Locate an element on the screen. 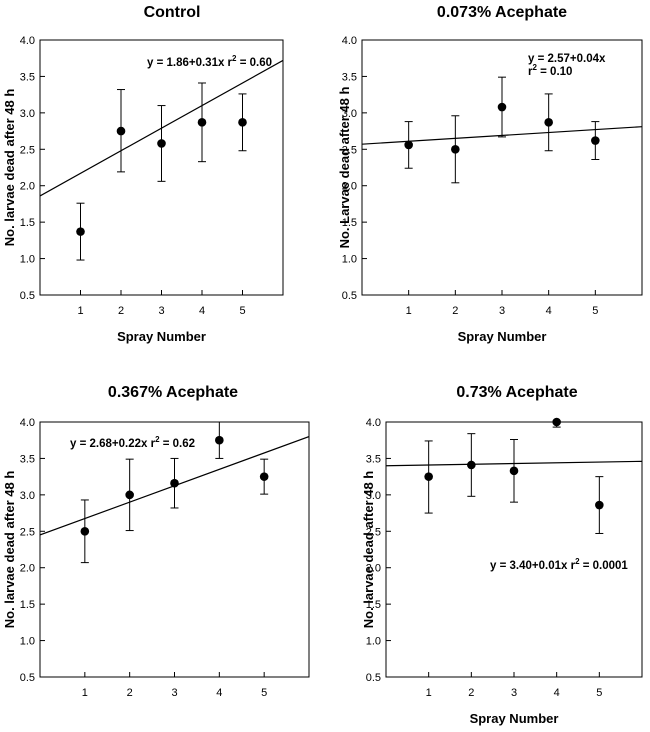 The image size is (650, 732). regression-equation: y = 3.40+0.01x r2 = 0.0001 is located at coordinates (559, 564).